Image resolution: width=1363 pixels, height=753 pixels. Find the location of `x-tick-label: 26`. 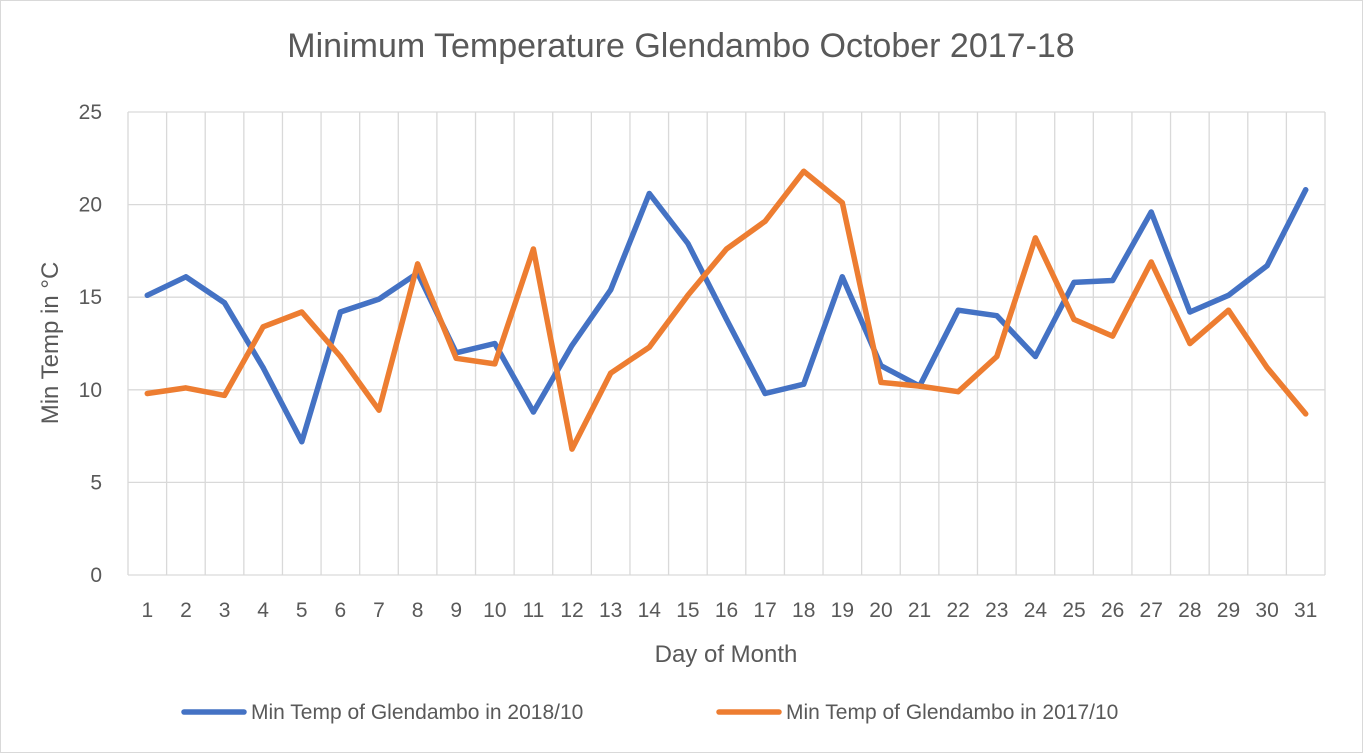

x-tick-label: 26 is located at coordinates (1112, 610).